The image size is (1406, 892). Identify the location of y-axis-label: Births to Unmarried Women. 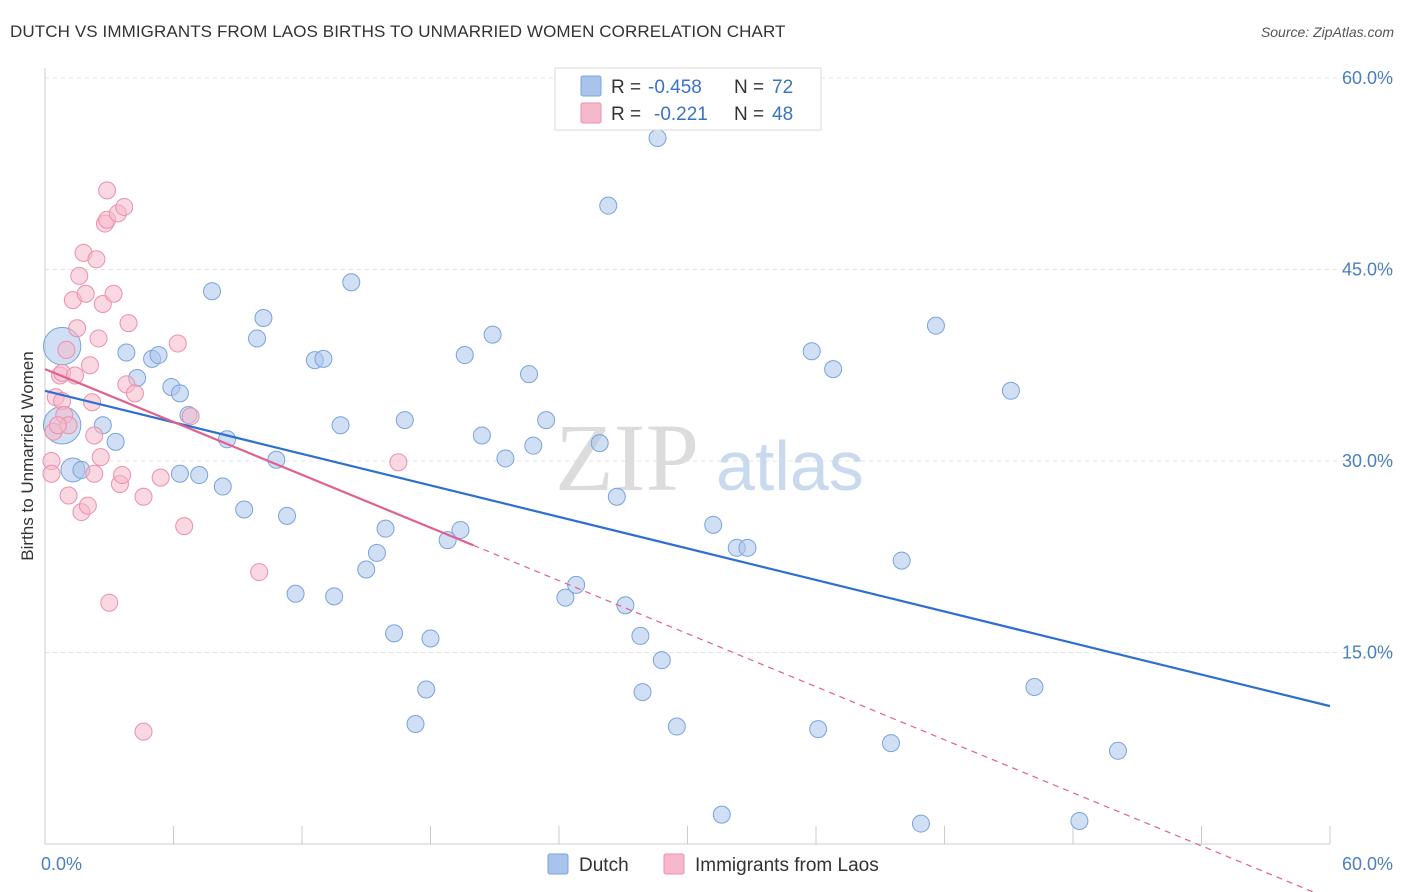
(27, 455).